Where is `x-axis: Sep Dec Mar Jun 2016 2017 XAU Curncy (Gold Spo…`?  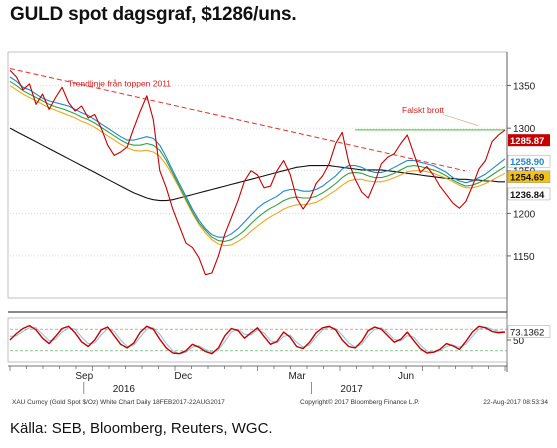
x-axis: Sep Dec Mar Jun 2016 2017 XAU Curncy (Gold Spo… is located at coordinates (278, 385).